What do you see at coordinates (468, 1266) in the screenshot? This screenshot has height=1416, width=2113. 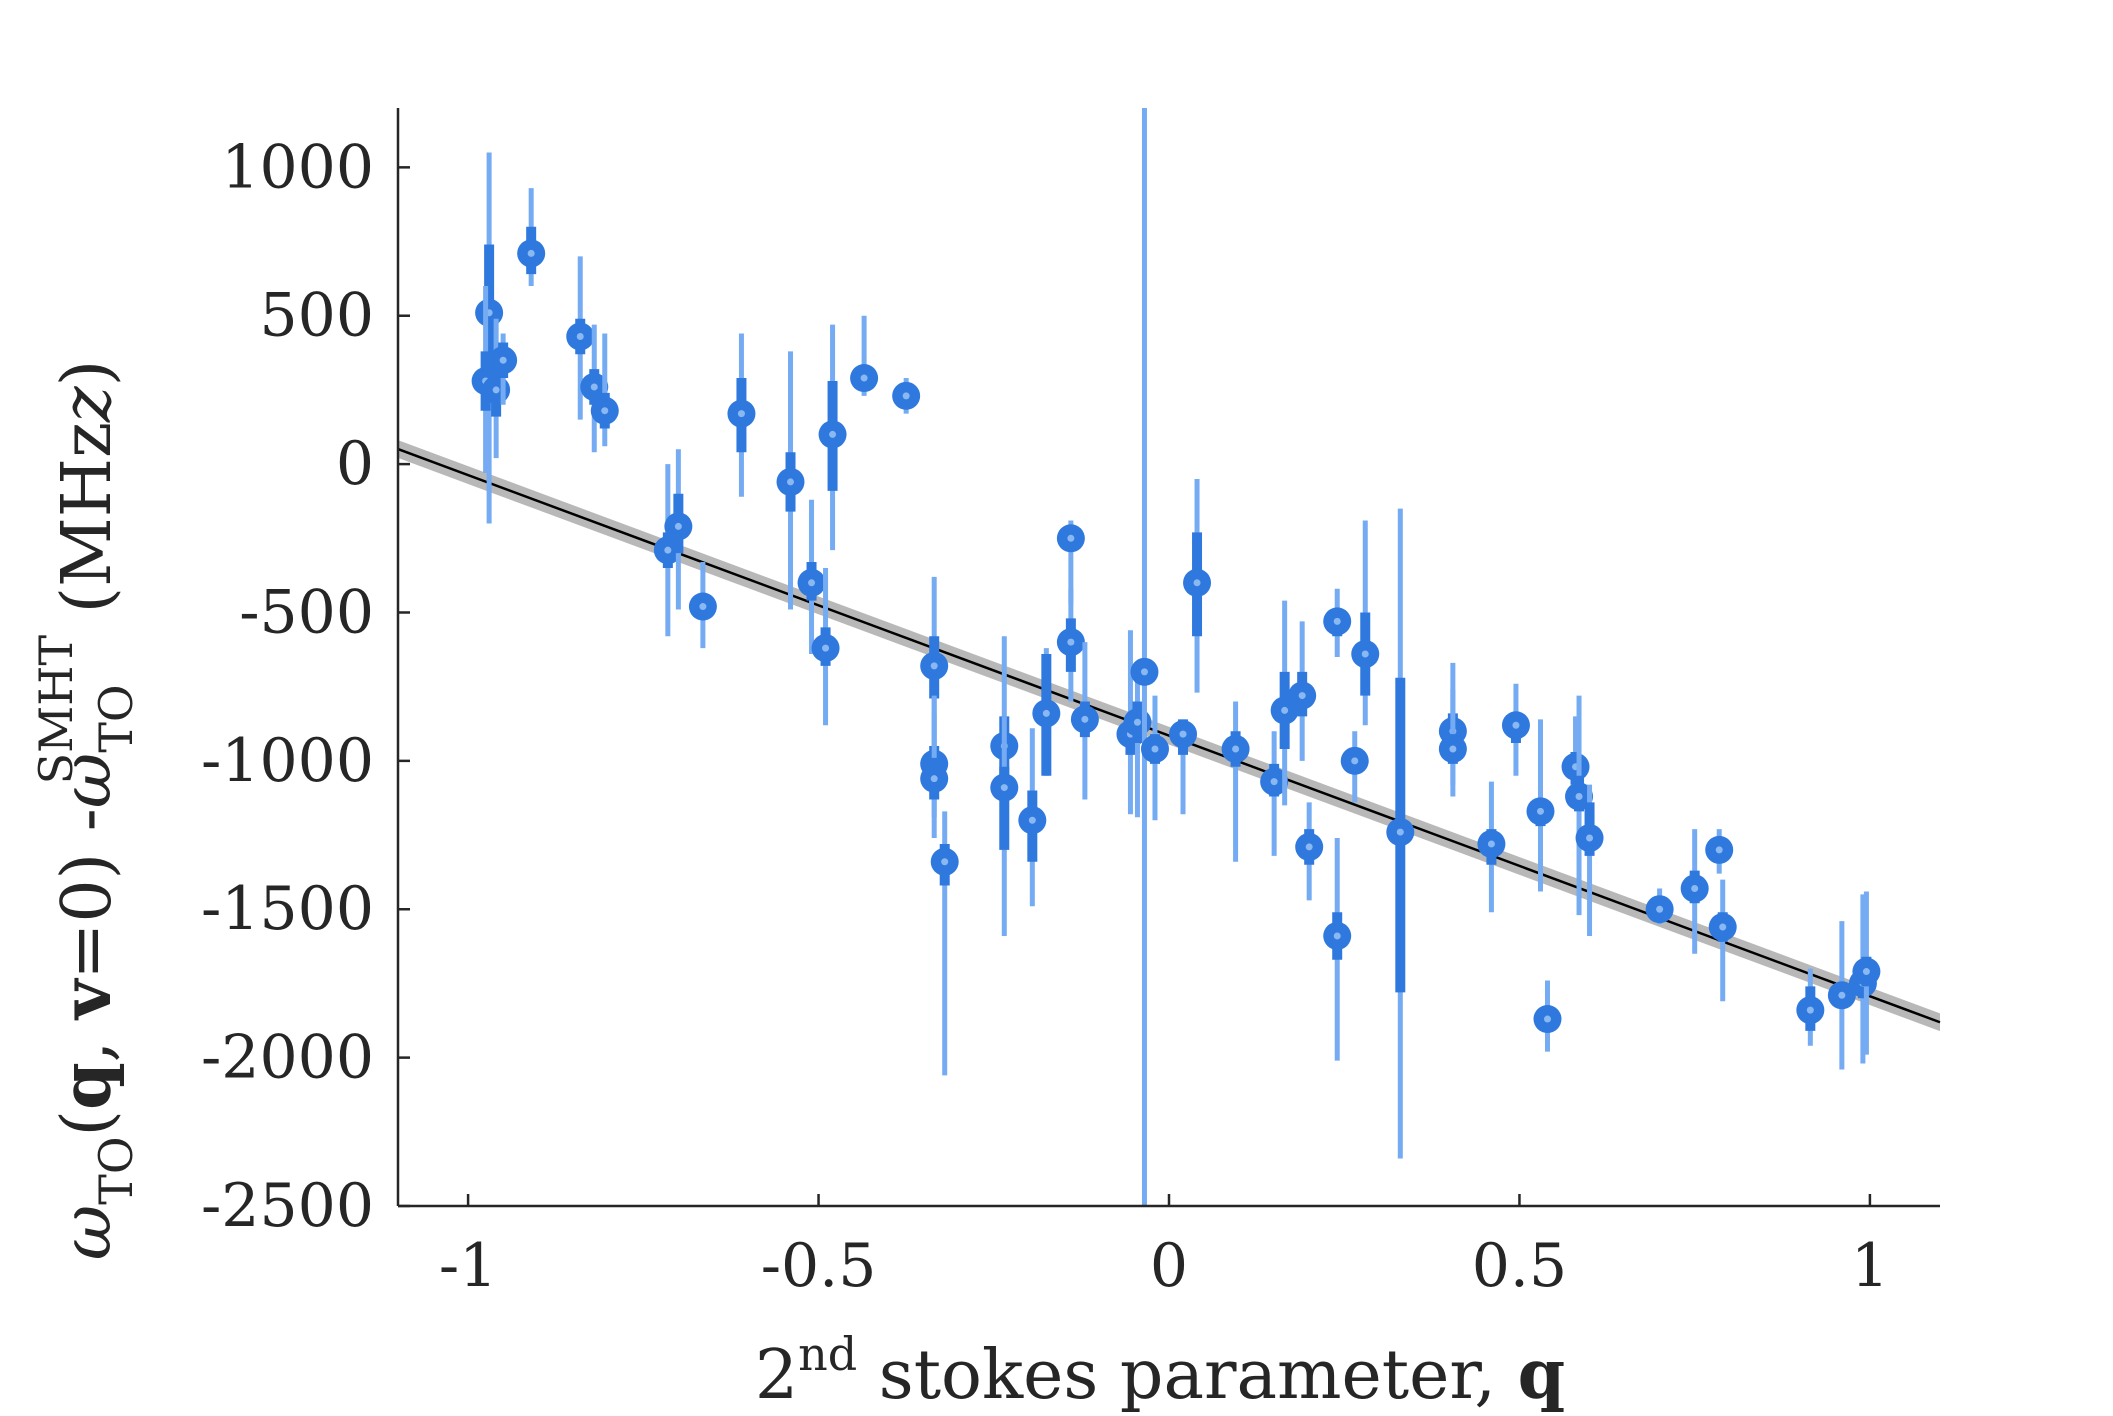 I see `x-tick-label: -1` at bounding box center [468, 1266].